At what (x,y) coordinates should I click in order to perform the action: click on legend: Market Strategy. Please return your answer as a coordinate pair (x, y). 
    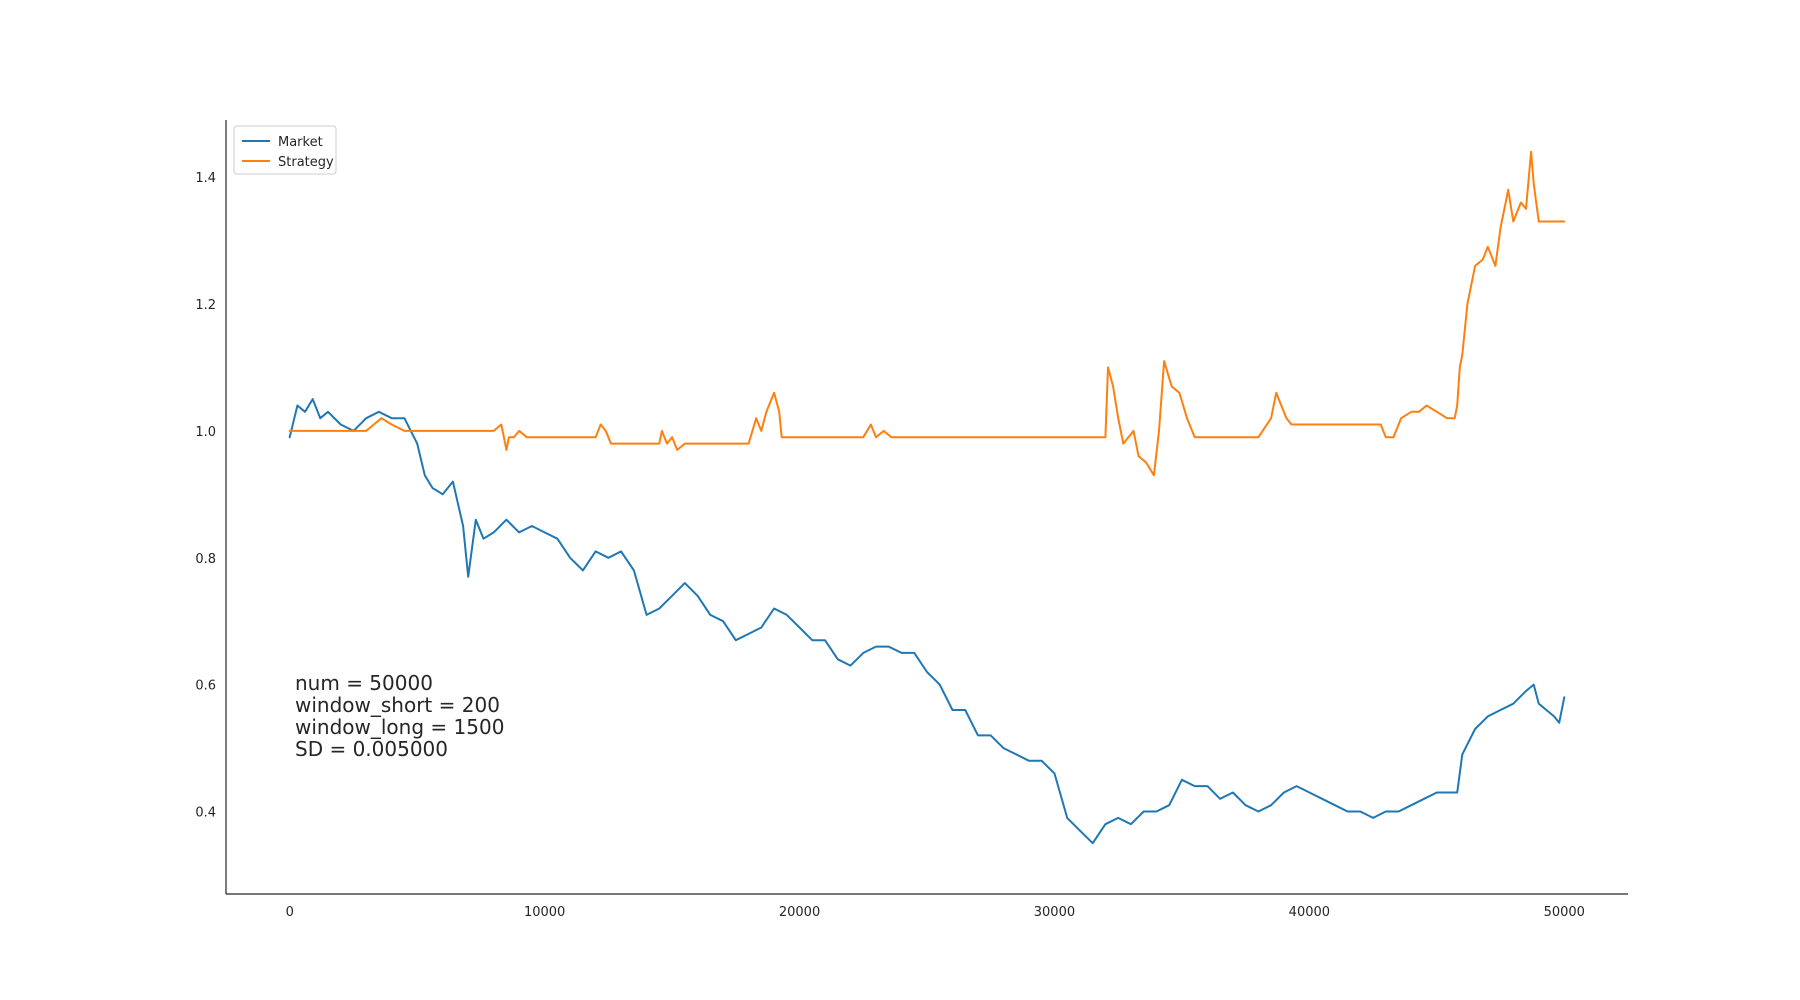
    Looking at the image, I should click on (285, 150).